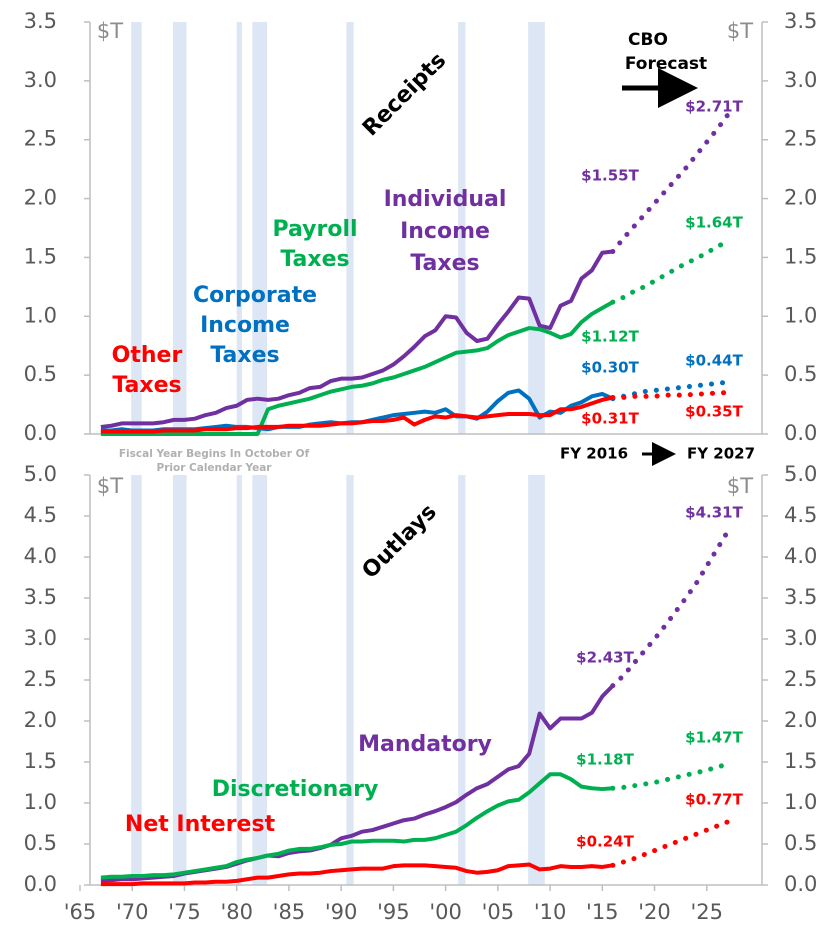  Describe the element at coordinates (648, 40) in the screenshot. I see `forecast-note: CBO` at that location.